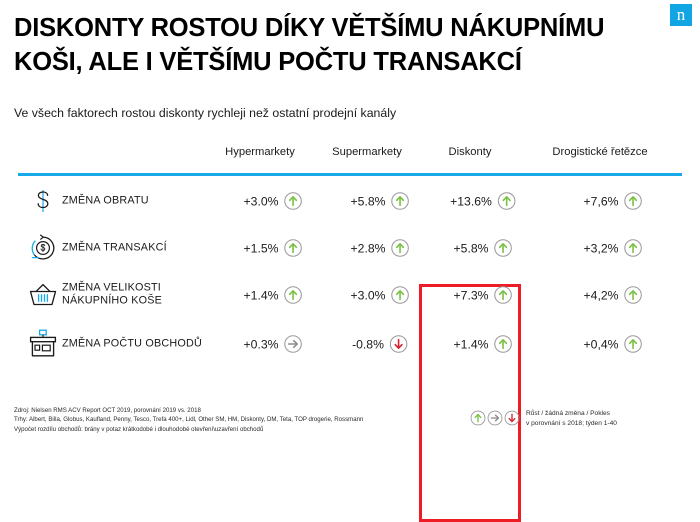 This screenshot has width=700, height=522. What do you see at coordinates (601, 295) in the screenshot?
I see `cell-value: +4,2%` at bounding box center [601, 295].